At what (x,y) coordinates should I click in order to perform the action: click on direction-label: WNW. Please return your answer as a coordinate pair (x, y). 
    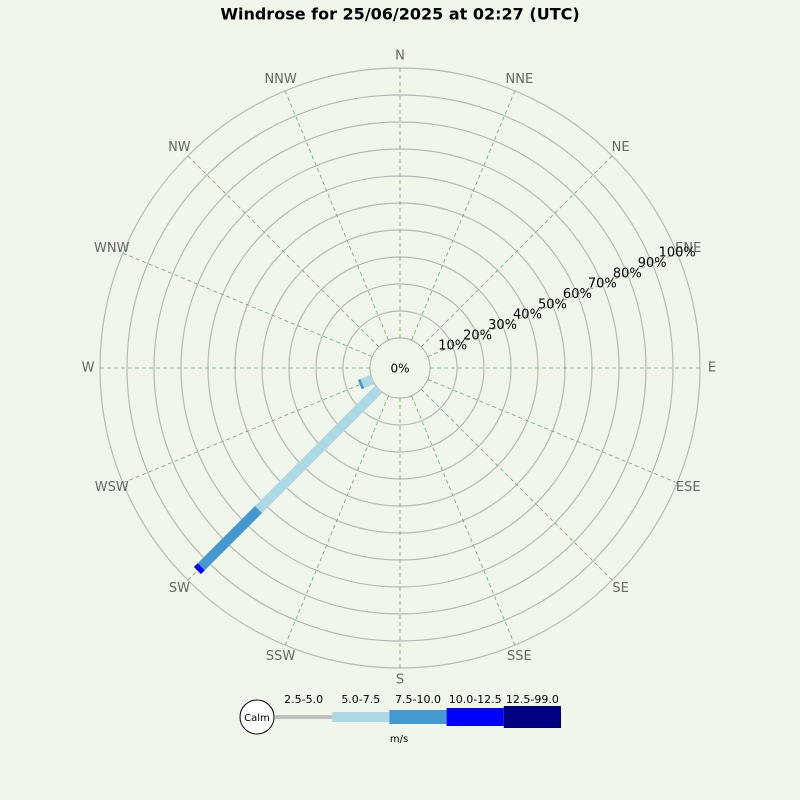
    Looking at the image, I should click on (112, 248).